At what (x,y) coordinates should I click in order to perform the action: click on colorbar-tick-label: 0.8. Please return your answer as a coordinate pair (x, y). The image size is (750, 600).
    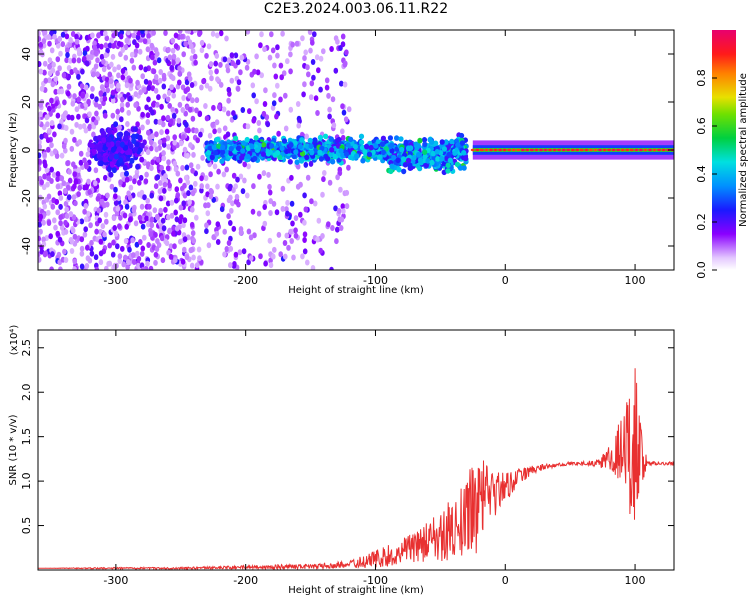
    Looking at the image, I should click on (701, 78).